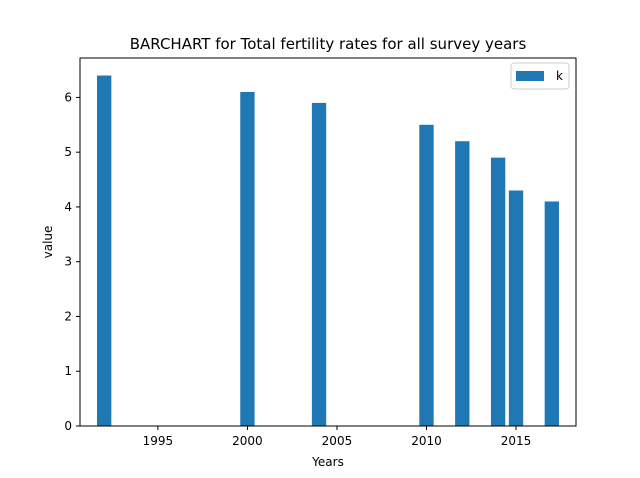  Describe the element at coordinates (462, 283) in the screenshot. I see `bar-2012` at that location.